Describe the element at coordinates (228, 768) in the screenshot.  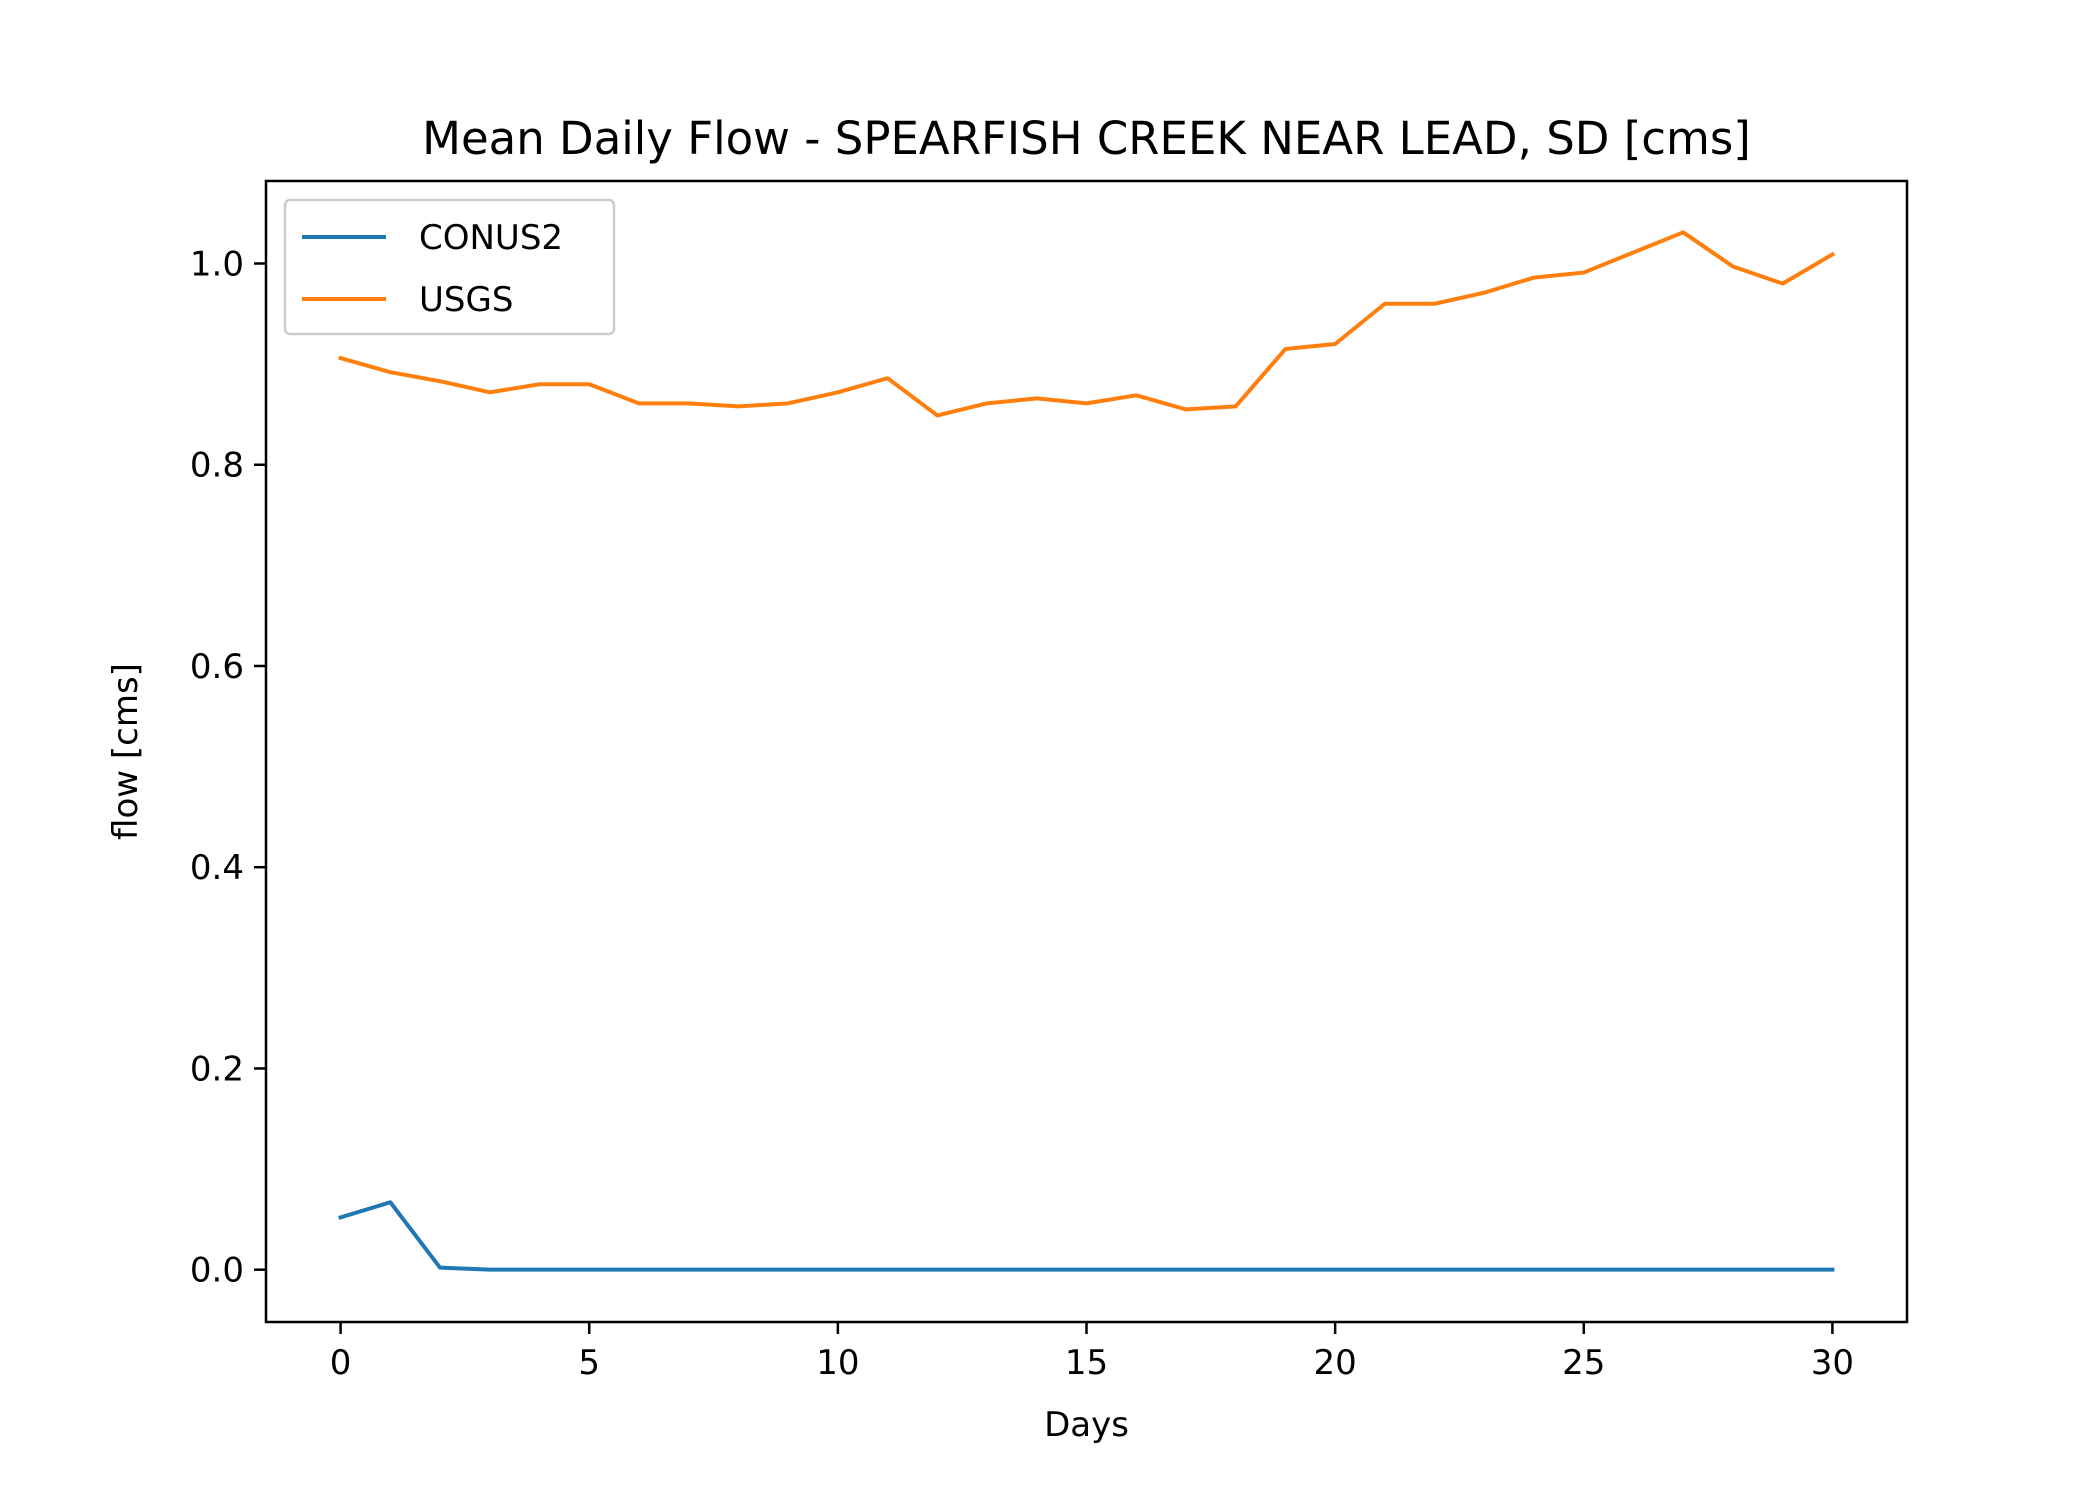
I see `y-axis: 0.0 0.2 0.4 0.6 0.8 1.0` at that location.